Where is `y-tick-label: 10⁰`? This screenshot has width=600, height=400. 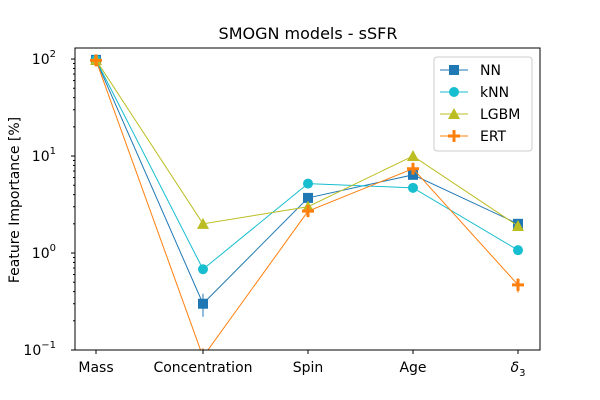
y-tick-label: 10⁰ is located at coordinates (44, 252).